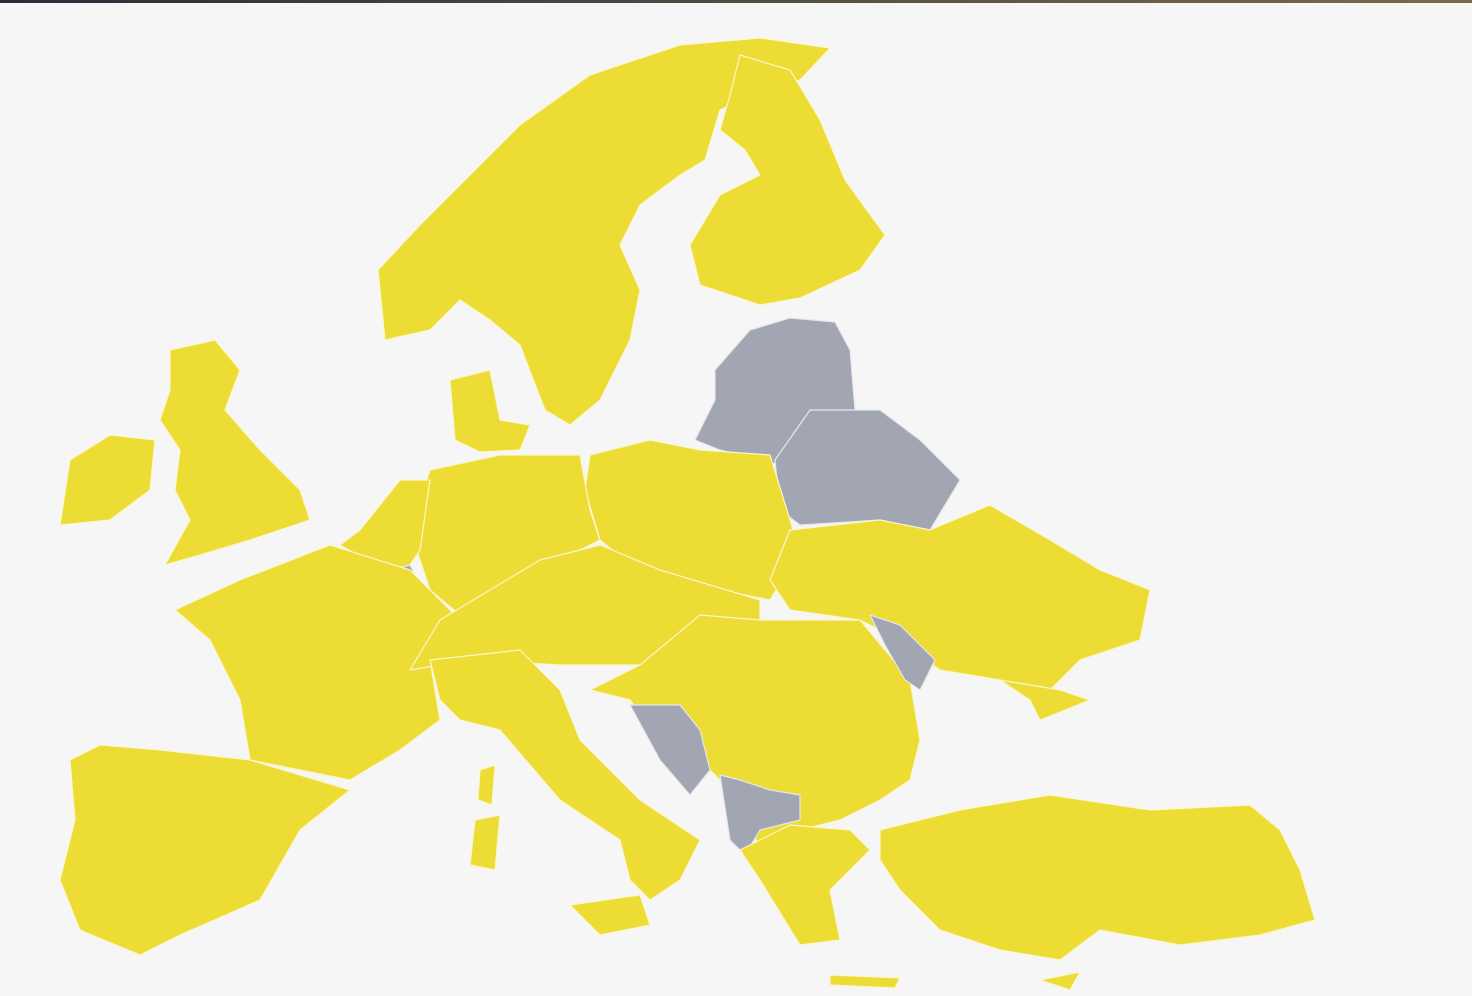 This screenshot has height=996, width=1472. Describe the element at coordinates (604, 231) in the screenshot. I see `norway-sweden` at that location.